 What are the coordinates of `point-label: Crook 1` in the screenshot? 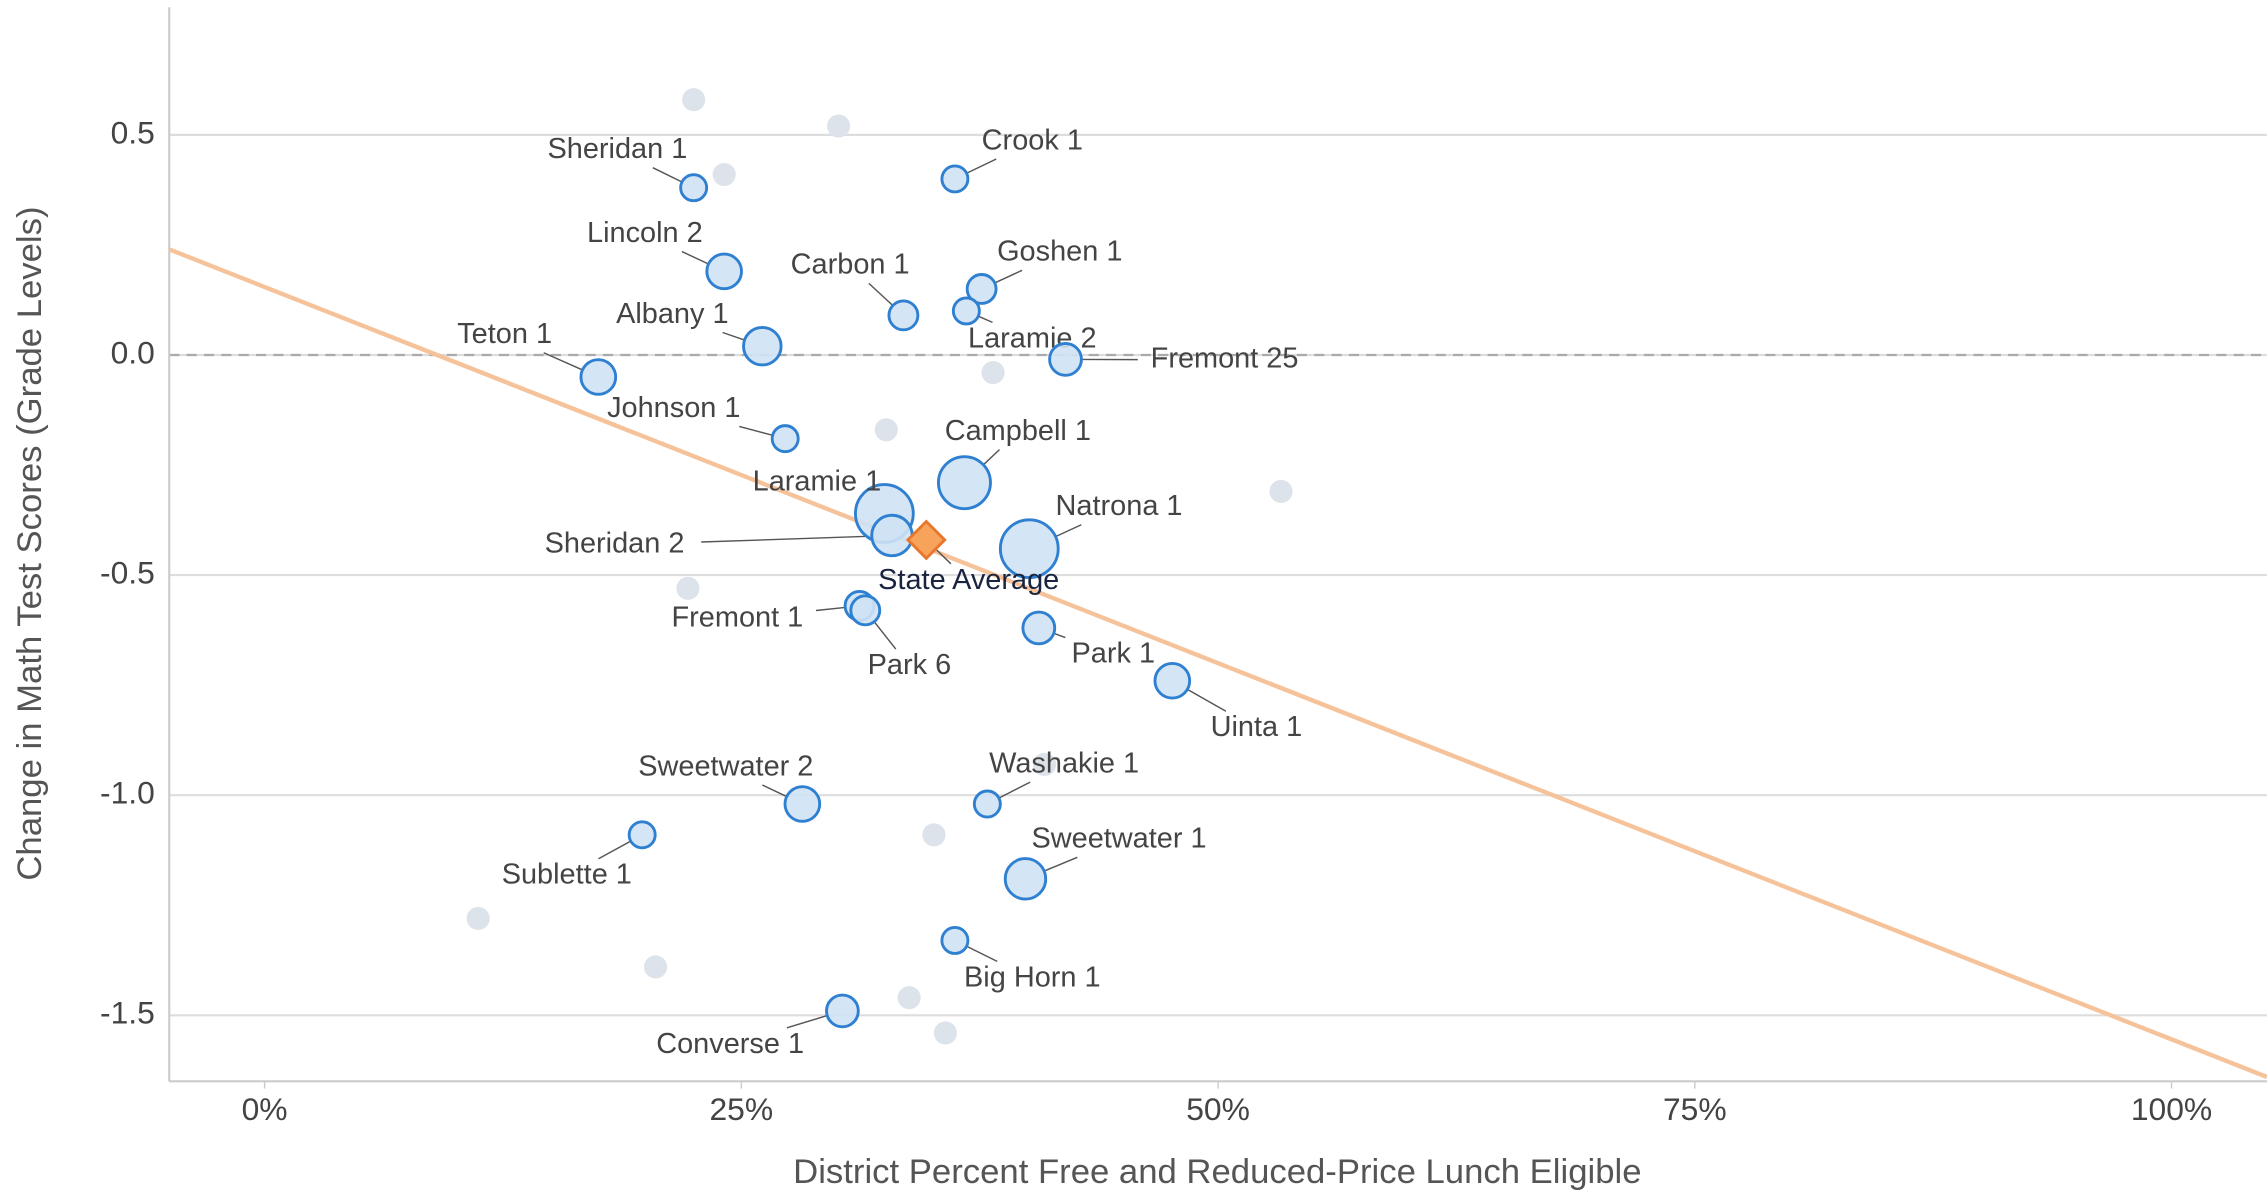 It's located at (1032, 140).